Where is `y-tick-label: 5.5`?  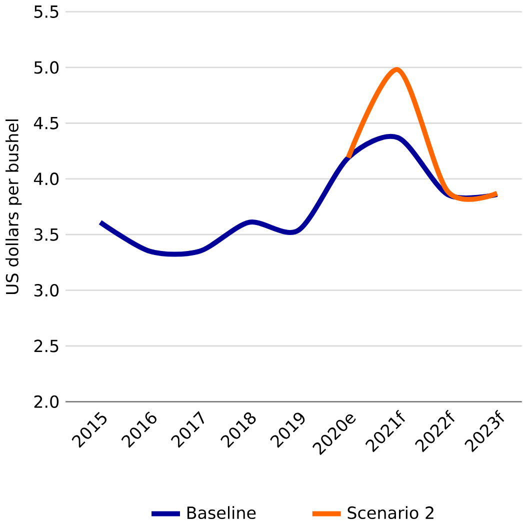
y-tick-label: 5.5 is located at coordinates (46, 12).